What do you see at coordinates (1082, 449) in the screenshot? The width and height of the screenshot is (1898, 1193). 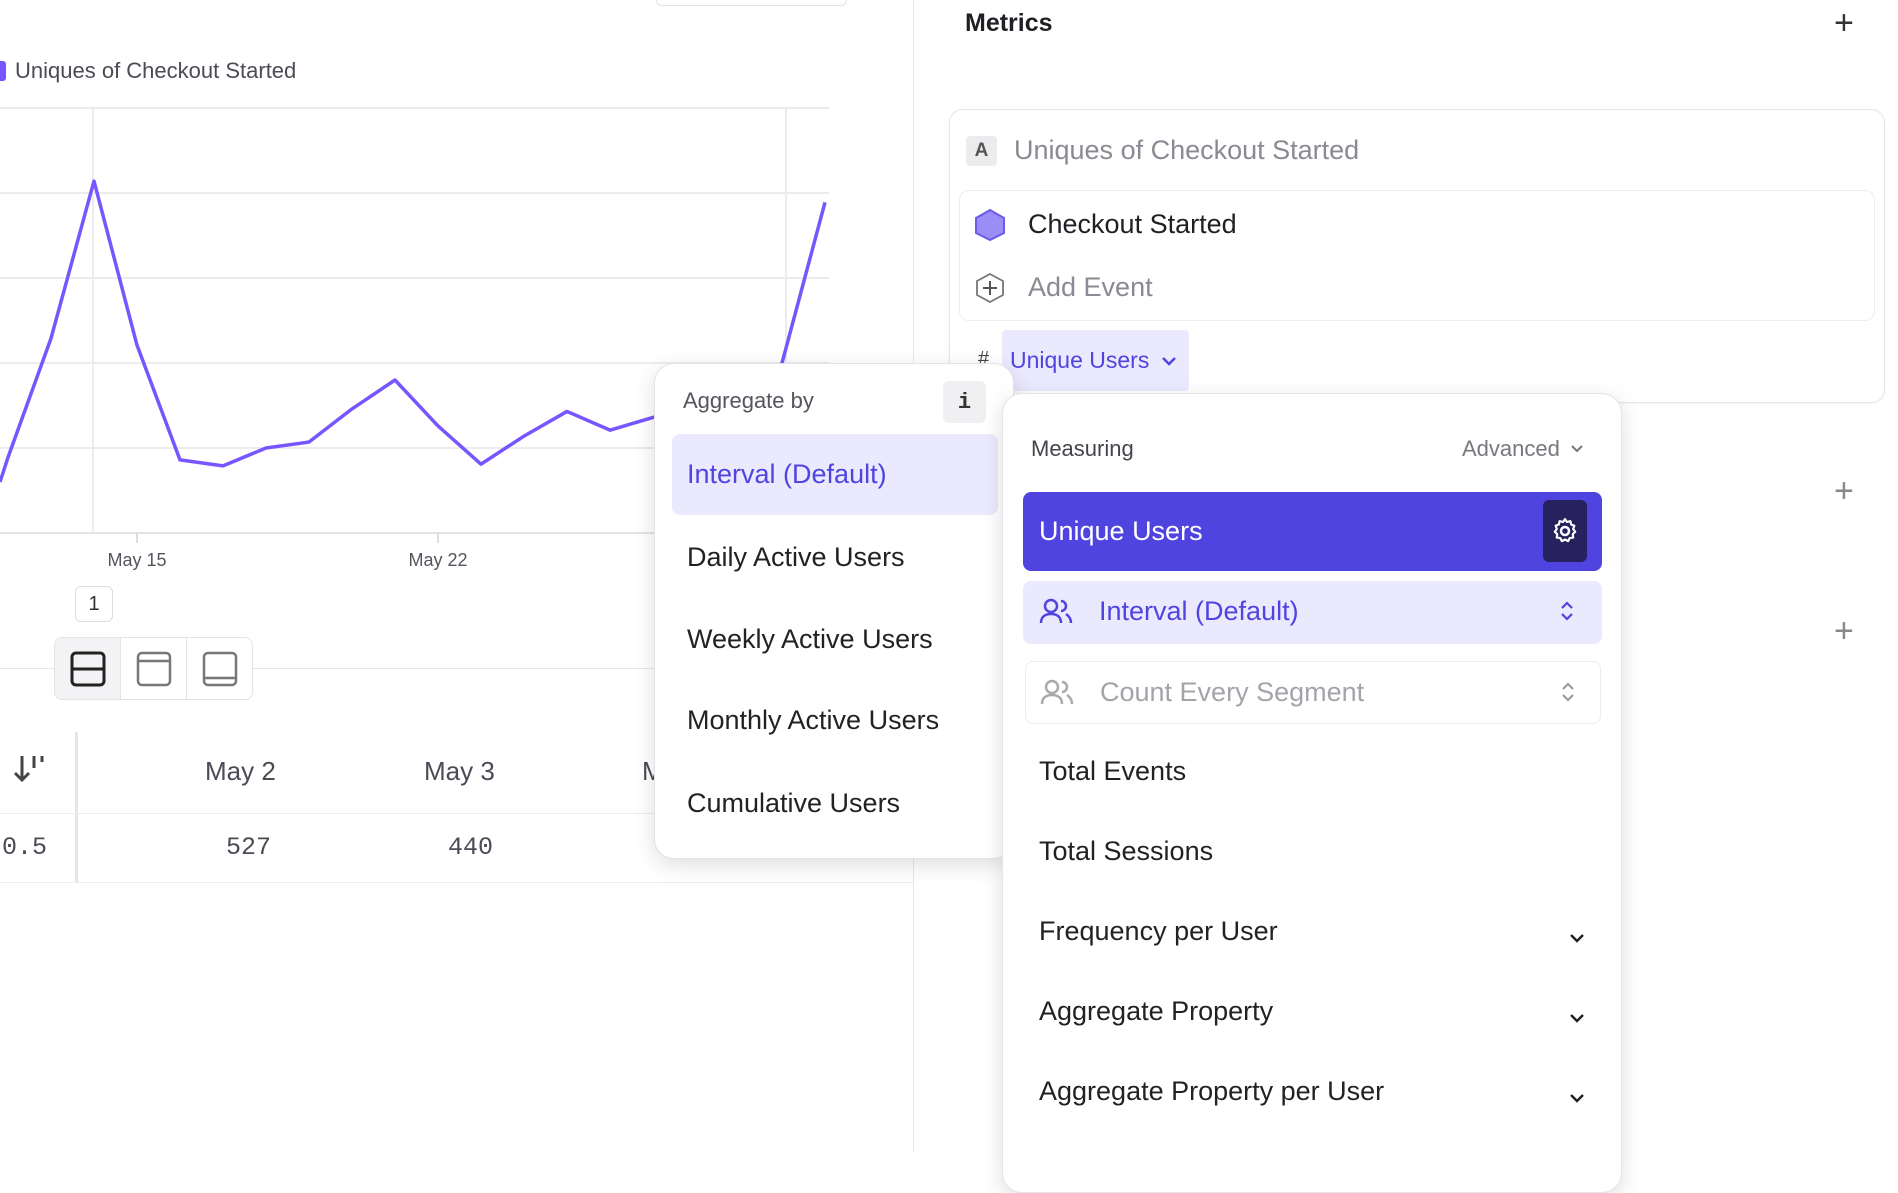 I see `menu-header: Measuring` at bounding box center [1082, 449].